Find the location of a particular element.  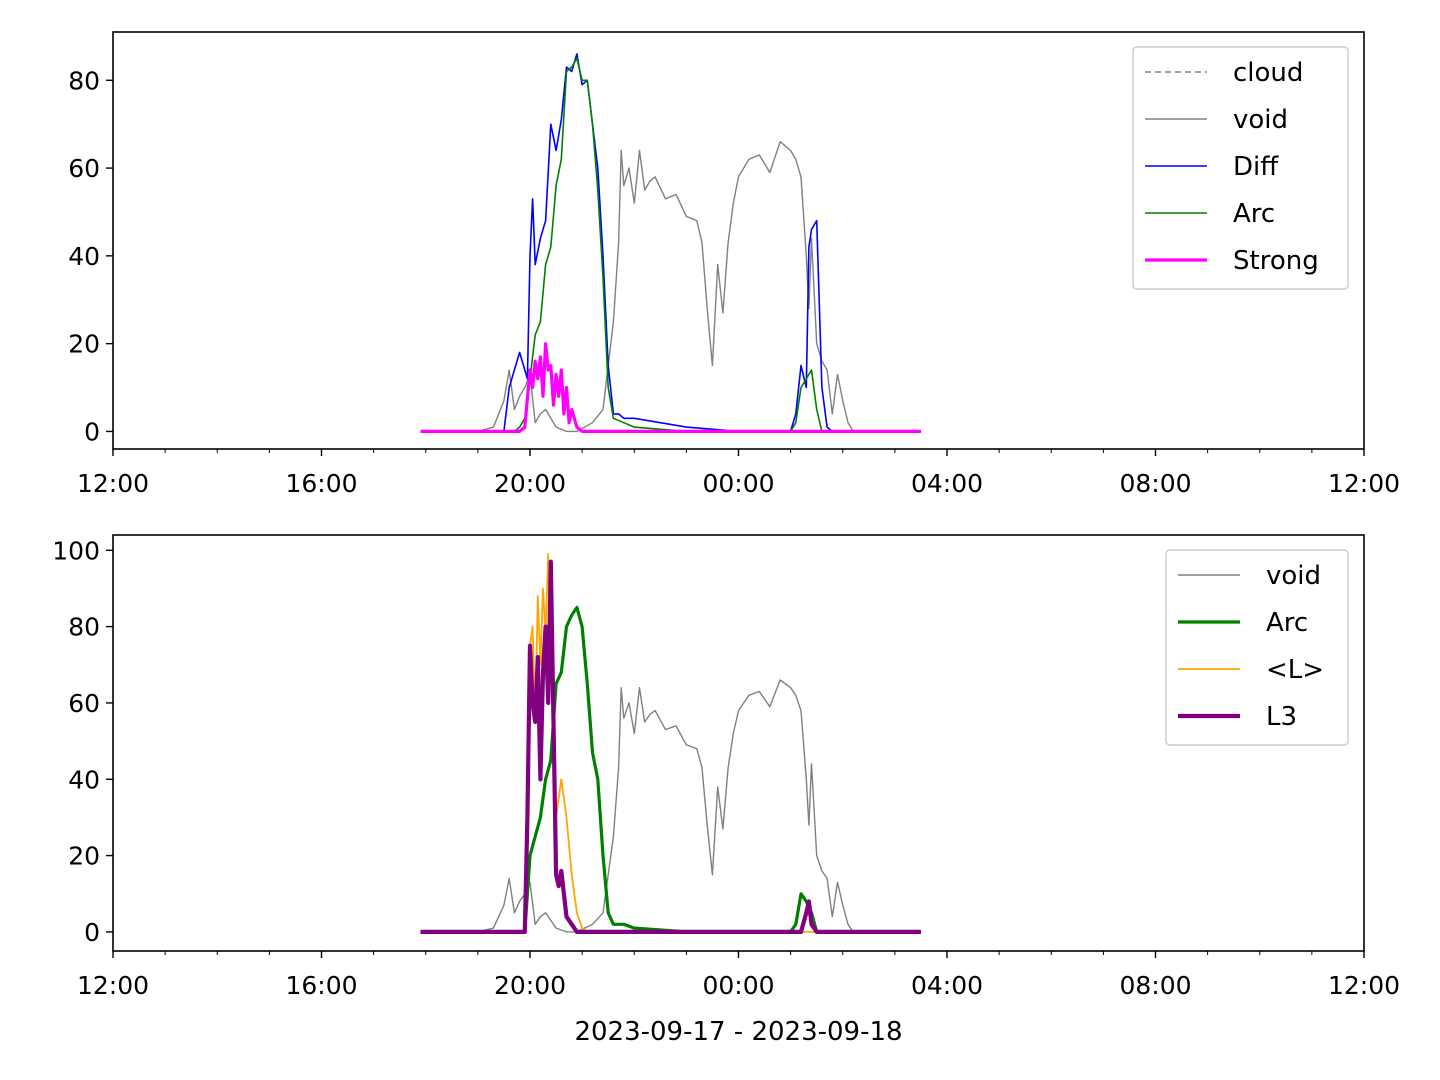

legend-label: Diff is located at coordinates (1256, 167).